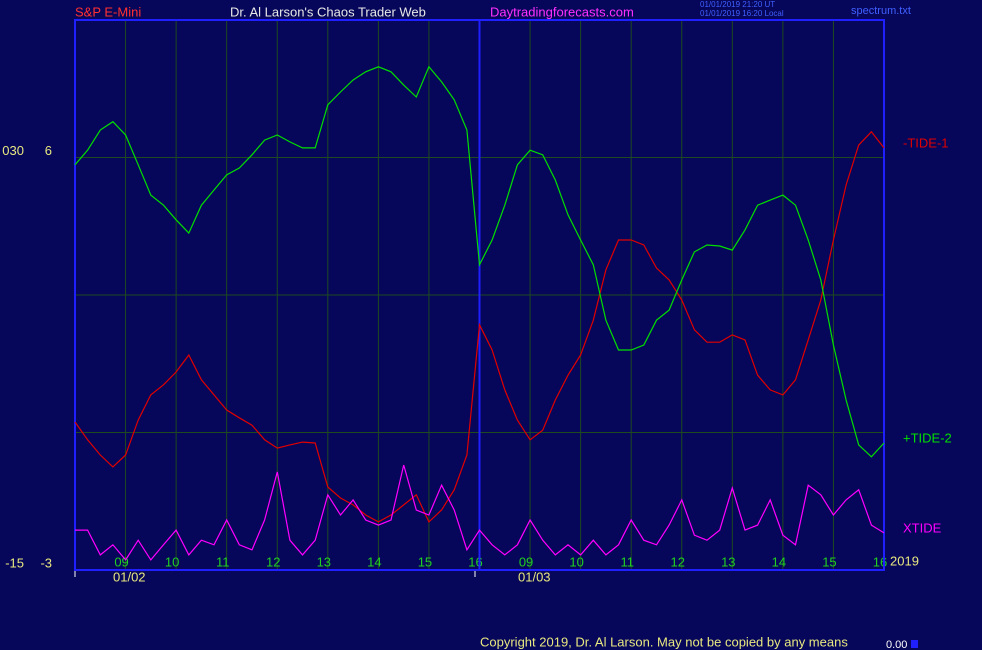  Describe the element at coordinates (922, 527) in the screenshot. I see `legend-label: XTIDE` at that location.